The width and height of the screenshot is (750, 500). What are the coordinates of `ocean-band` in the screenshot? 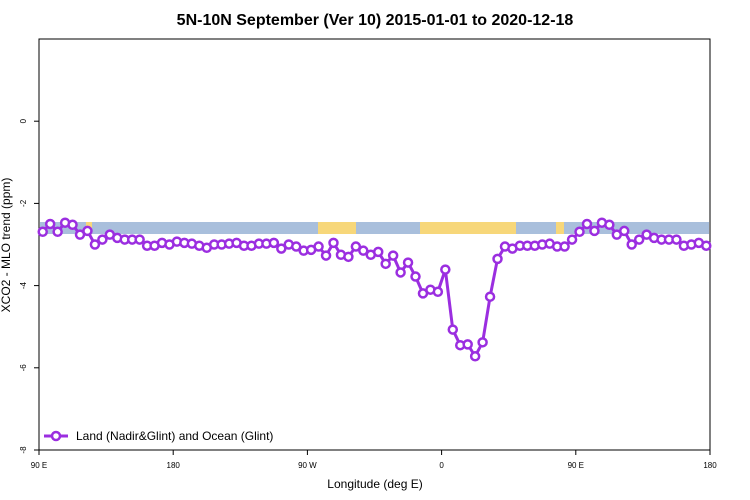 It's located at (374, 228).